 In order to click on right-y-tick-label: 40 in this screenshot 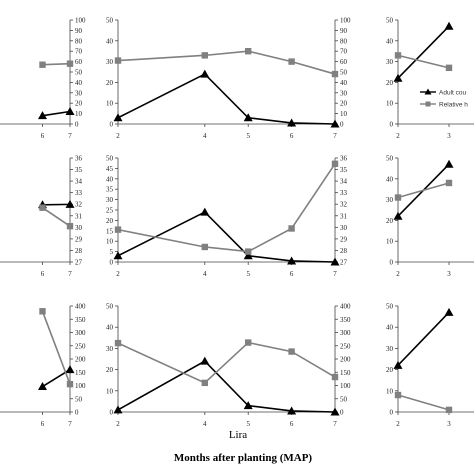, I will do `click(79, 83)`.